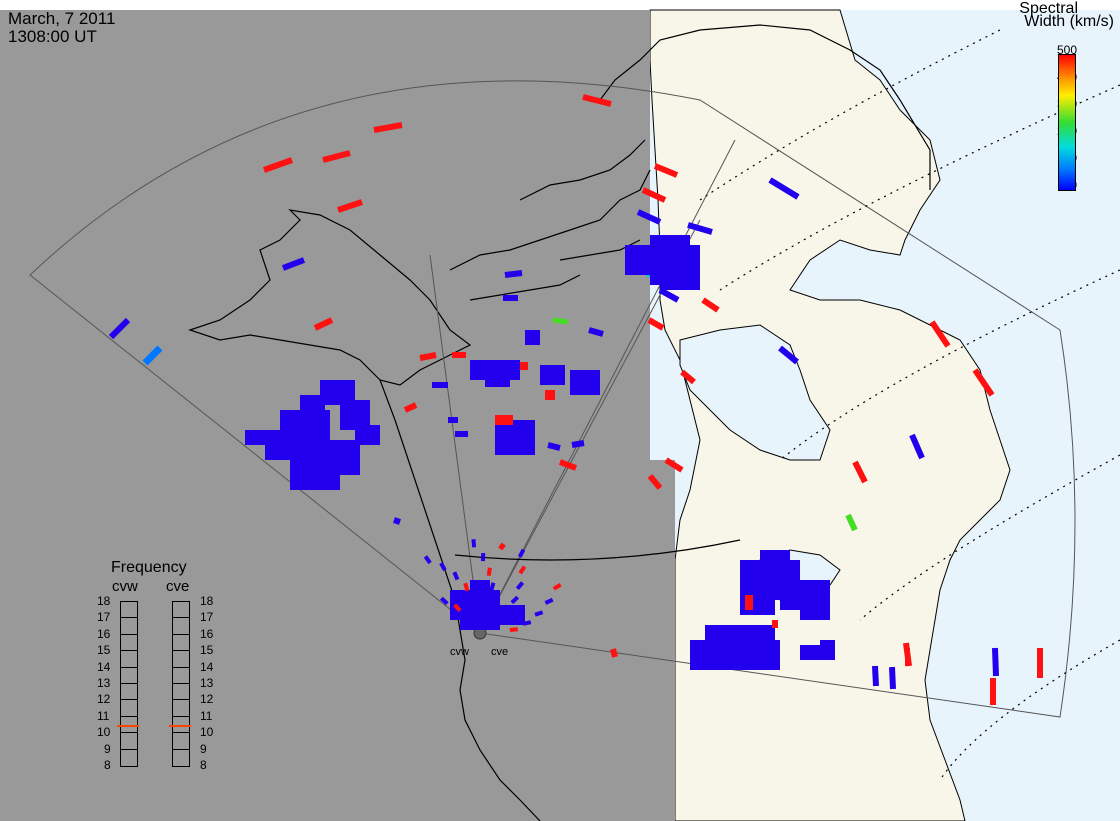  What do you see at coordinates (149, 567) in the screenshot?
I see `frequency-title: Frequency` at bounding box center [149, 567].